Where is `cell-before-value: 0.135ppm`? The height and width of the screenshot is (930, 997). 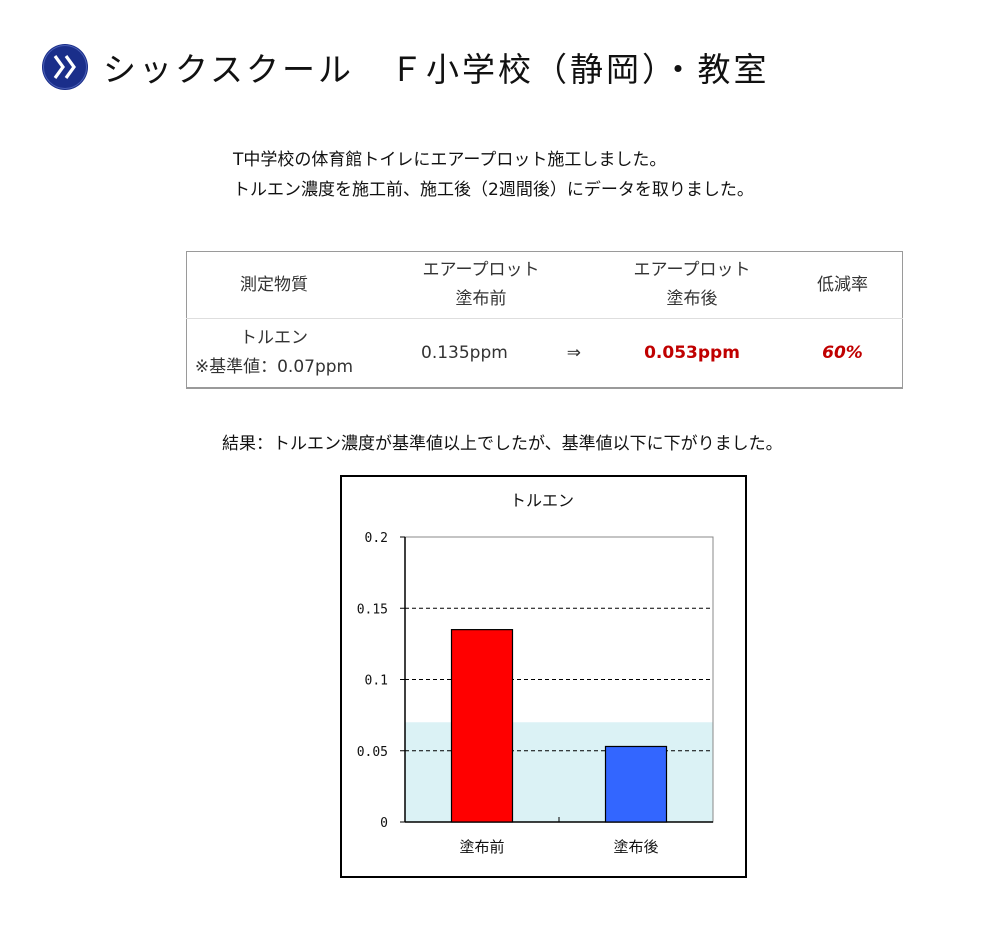
cell-before-value: 0.135ppm is located at coordinates (464, 352).